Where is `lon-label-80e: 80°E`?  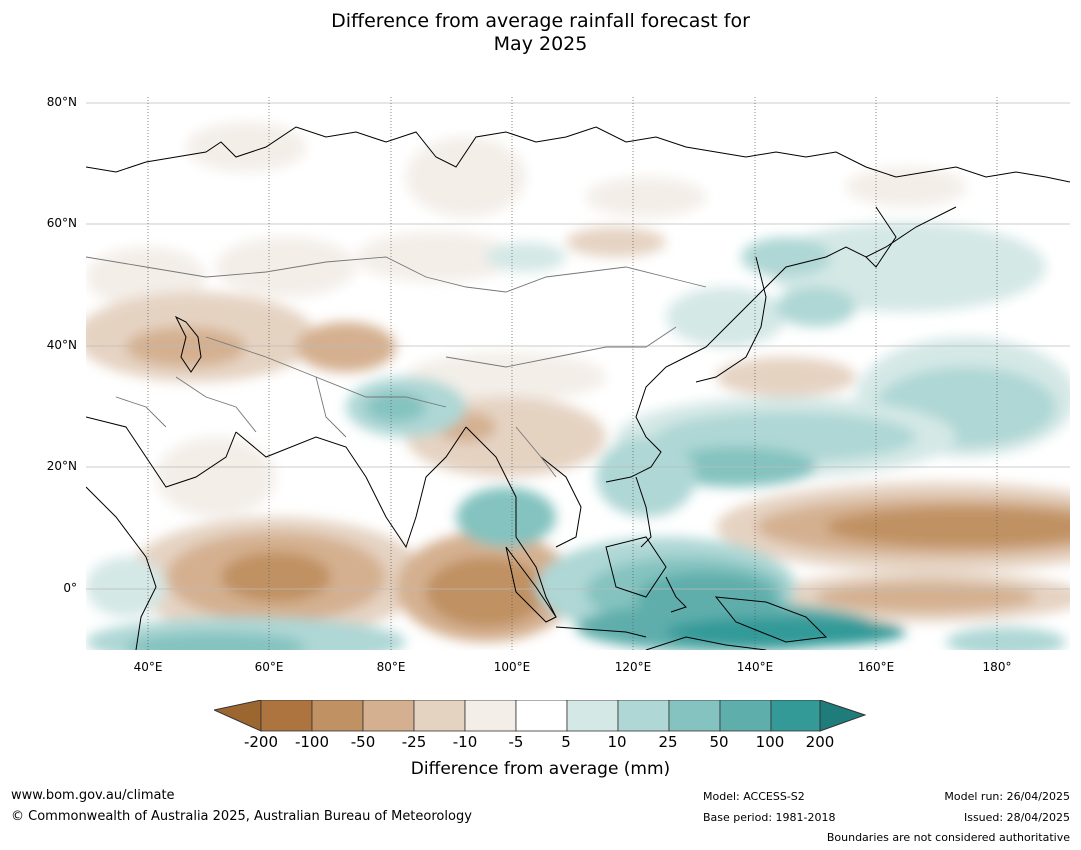
lon-label-80e: 80°E is located at coordinates (391, 667).